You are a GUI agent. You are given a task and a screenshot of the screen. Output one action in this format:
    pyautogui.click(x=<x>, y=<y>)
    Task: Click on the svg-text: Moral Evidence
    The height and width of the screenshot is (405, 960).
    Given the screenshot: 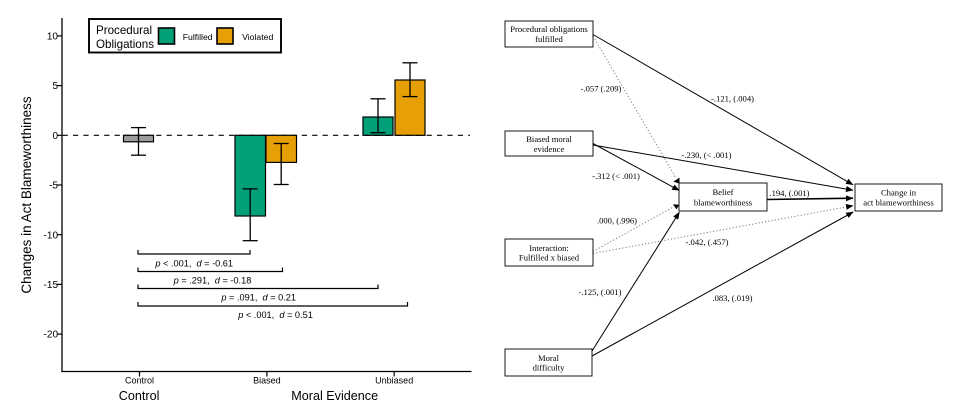 What is the action you would take?
    pyautogui.click(x=334, y=396)
    